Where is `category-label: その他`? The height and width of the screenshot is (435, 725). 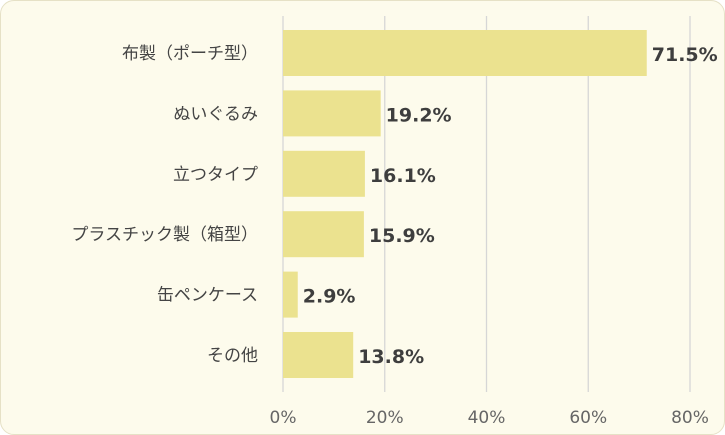 category-label: その他 is located at coordinates (232, 356).